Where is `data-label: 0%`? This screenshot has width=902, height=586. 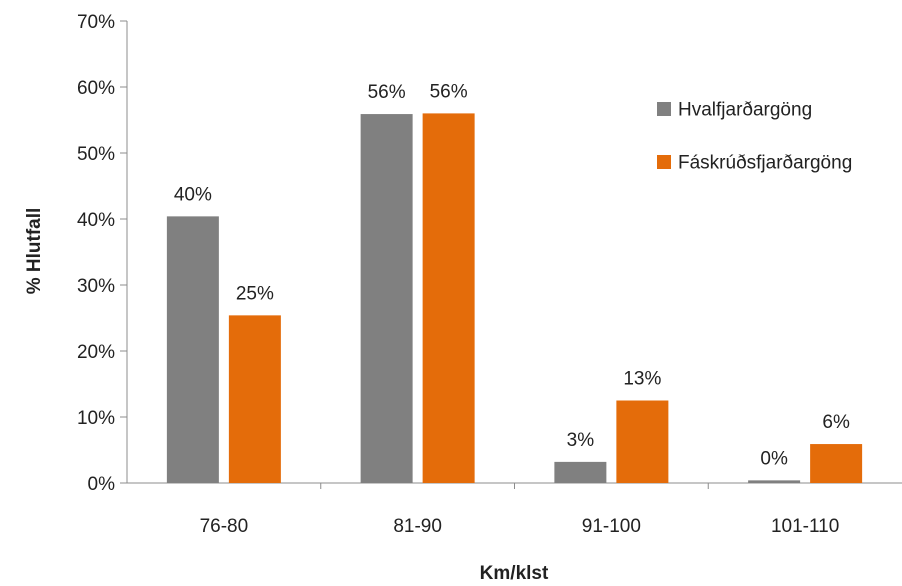
data-label: 0% is located at coordinates (774, 458).